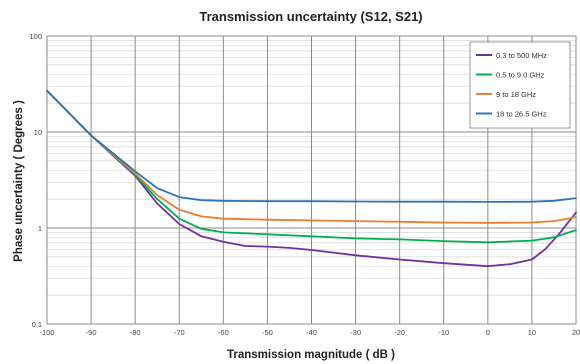  I want to click on x-tick-label: -40, so click(311, 332).